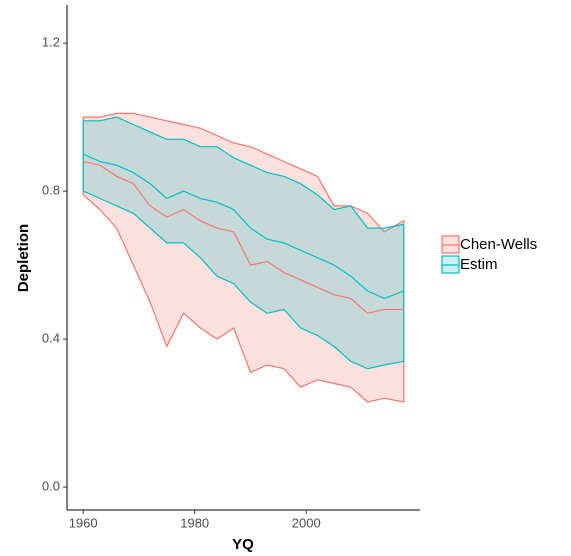 Image resolution: width=571 pixels, height=556 pixels. Describe the element at coordinates (243, 226) in the screenshot. I see `median-line` at that location.